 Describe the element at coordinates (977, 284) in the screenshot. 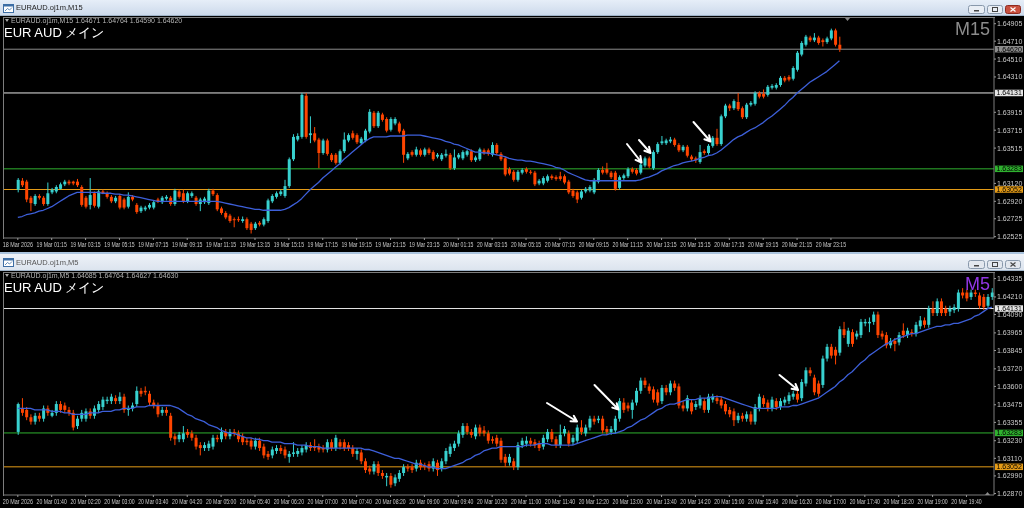

I see `annotation: M5` at that location.